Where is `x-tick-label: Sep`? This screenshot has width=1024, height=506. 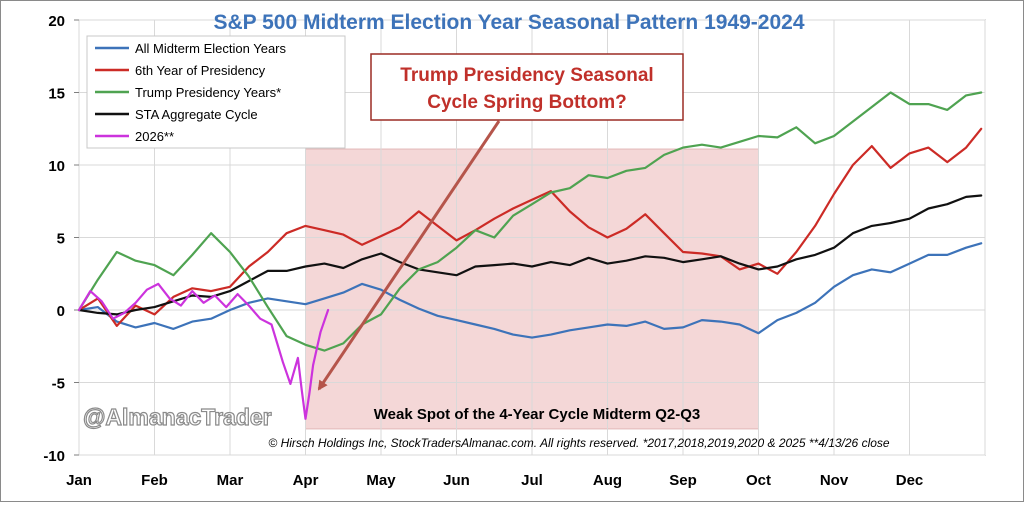
x-tick-label: Sep is located at coordinates (683, 480).